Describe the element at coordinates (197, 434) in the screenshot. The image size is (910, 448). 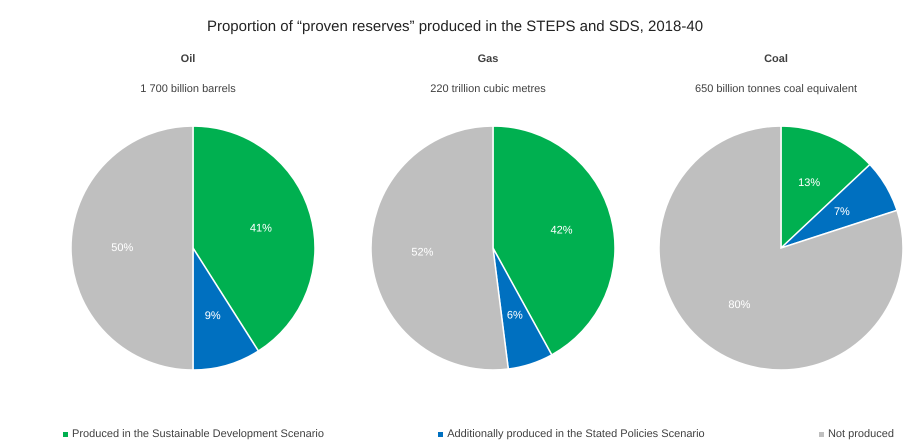
I see `legend-label: Produced in the Sustainable Development Scenario` at that location.